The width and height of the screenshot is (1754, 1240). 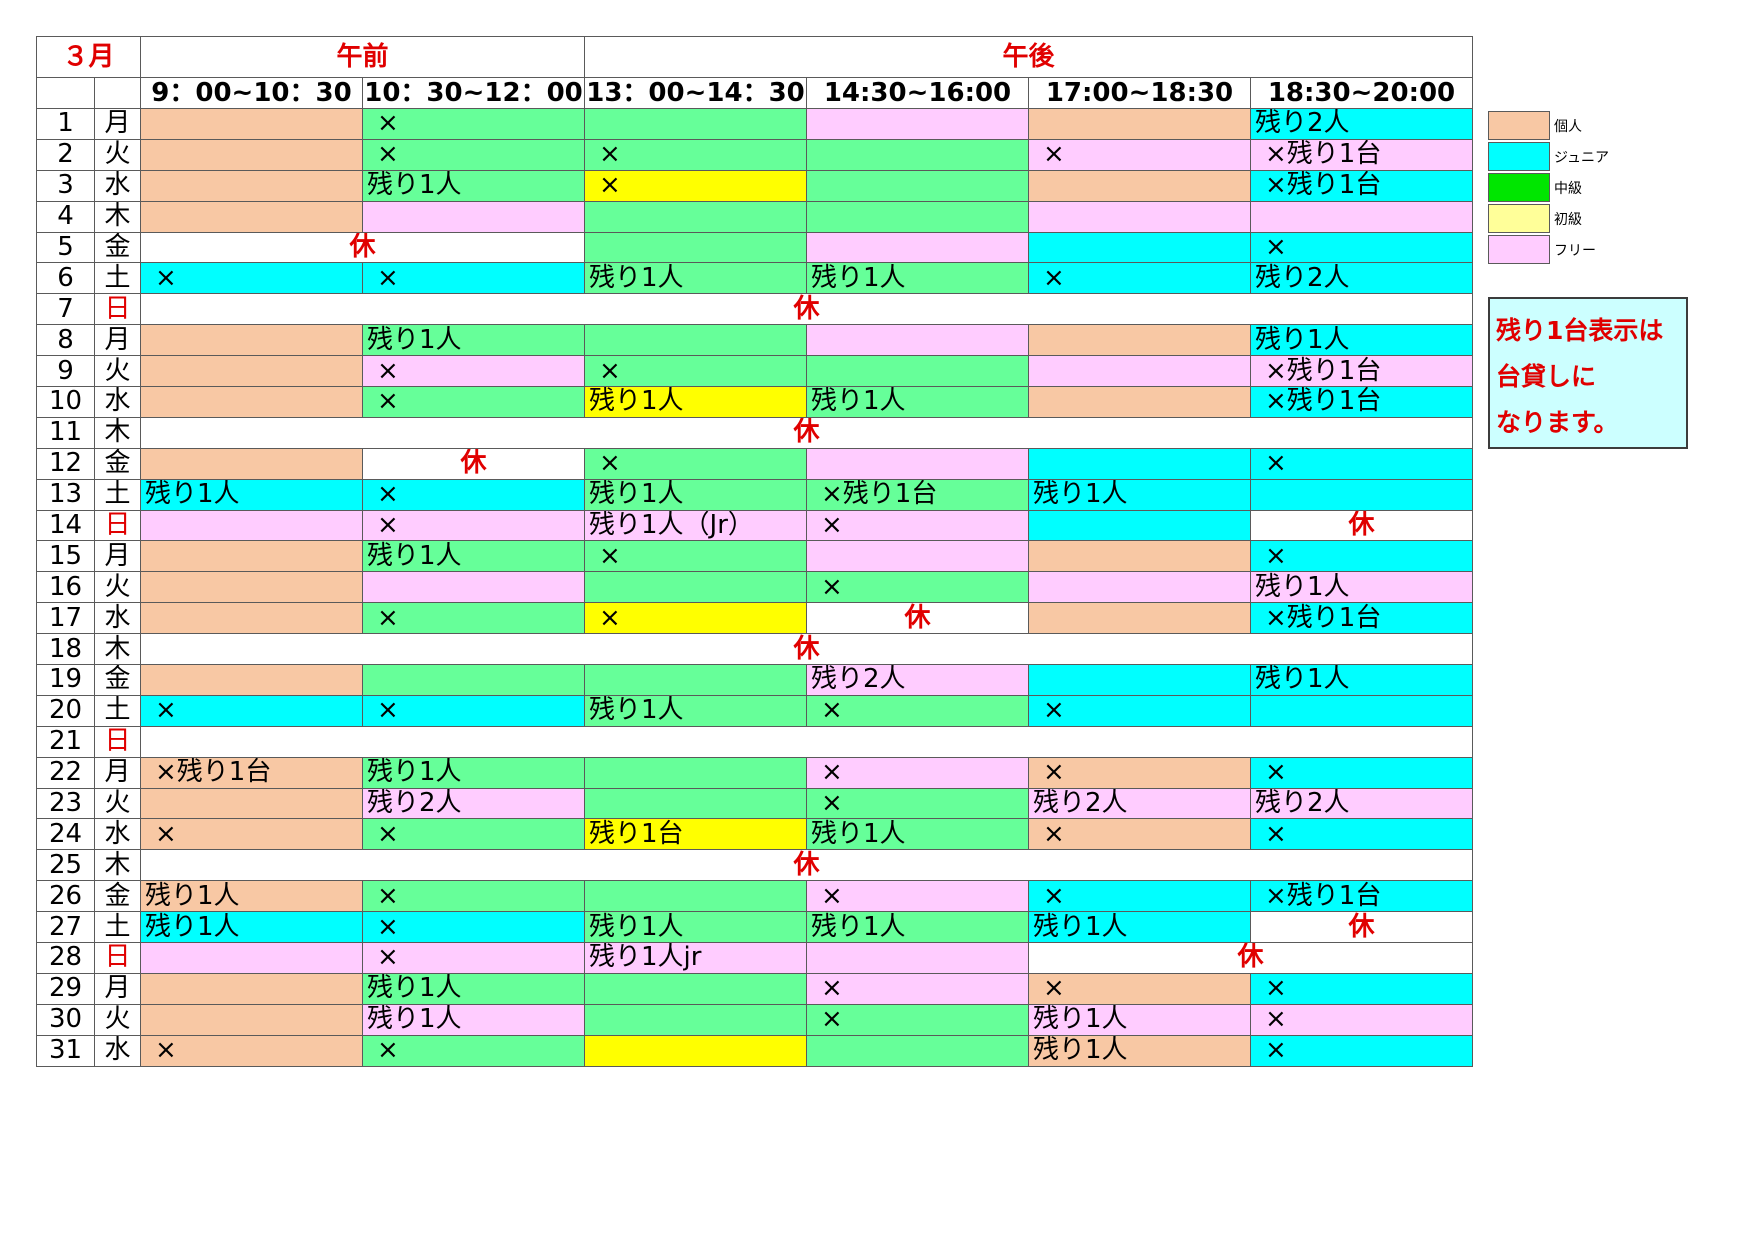 What do you see at coordinates (754, 741) in the screenshot?
I see `table-row: 21 日` at bounding box center [754, 741].